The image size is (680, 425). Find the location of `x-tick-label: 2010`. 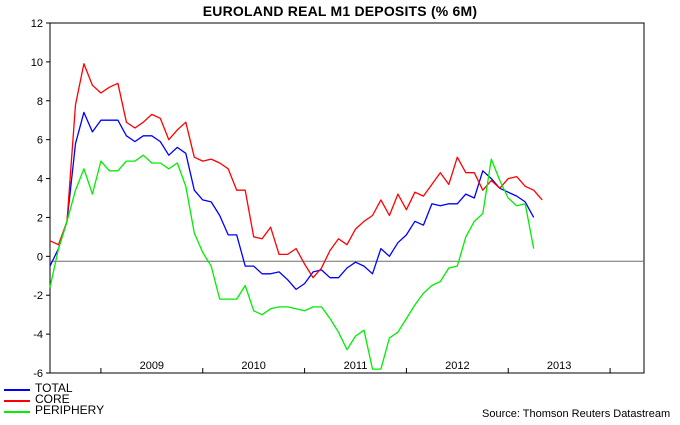

x-tick-label: 2010 is located at coordinates (253, 366).